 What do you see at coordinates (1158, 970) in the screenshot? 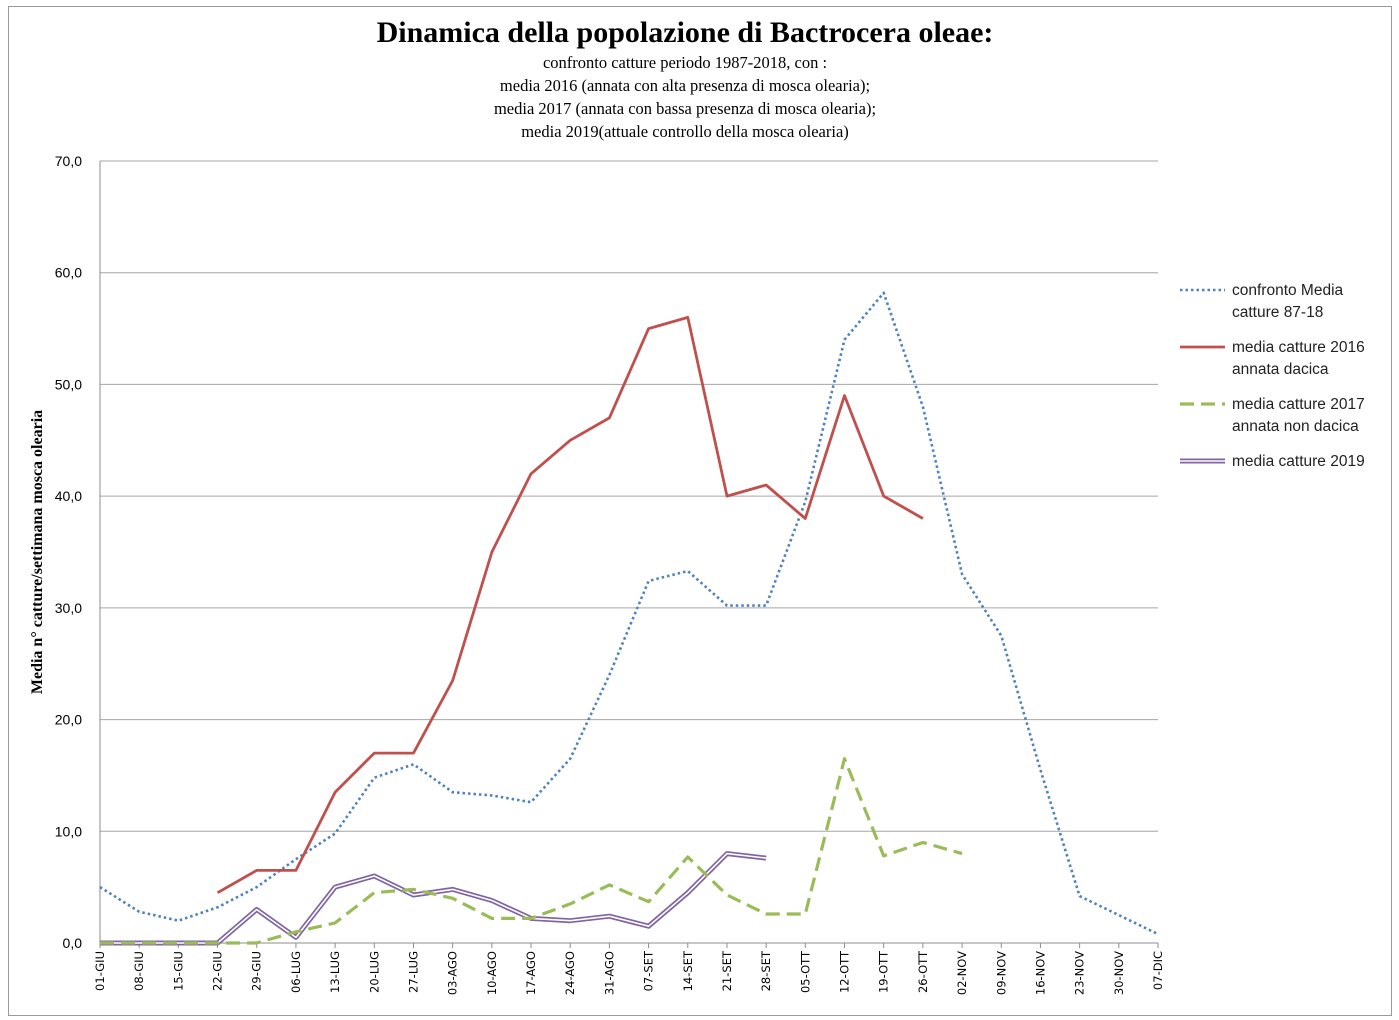
I see `x-tick-label: 07-DIC` at bounding box center [1158, 970].